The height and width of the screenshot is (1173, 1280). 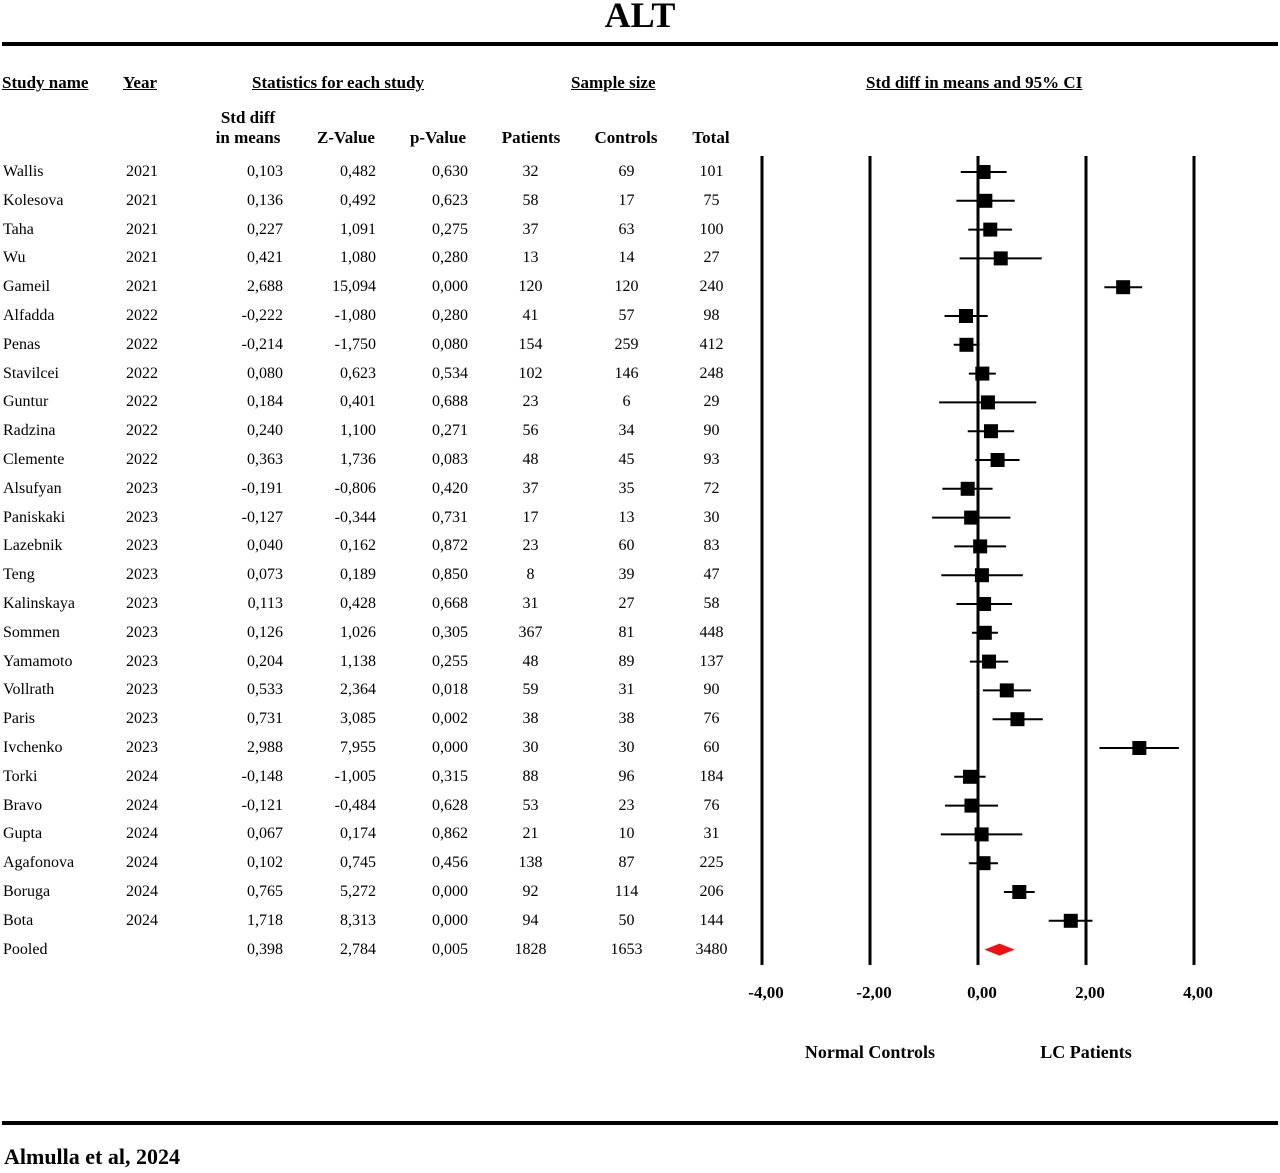 I want to click on patients-cell: 138, so click(x=530, y=863).